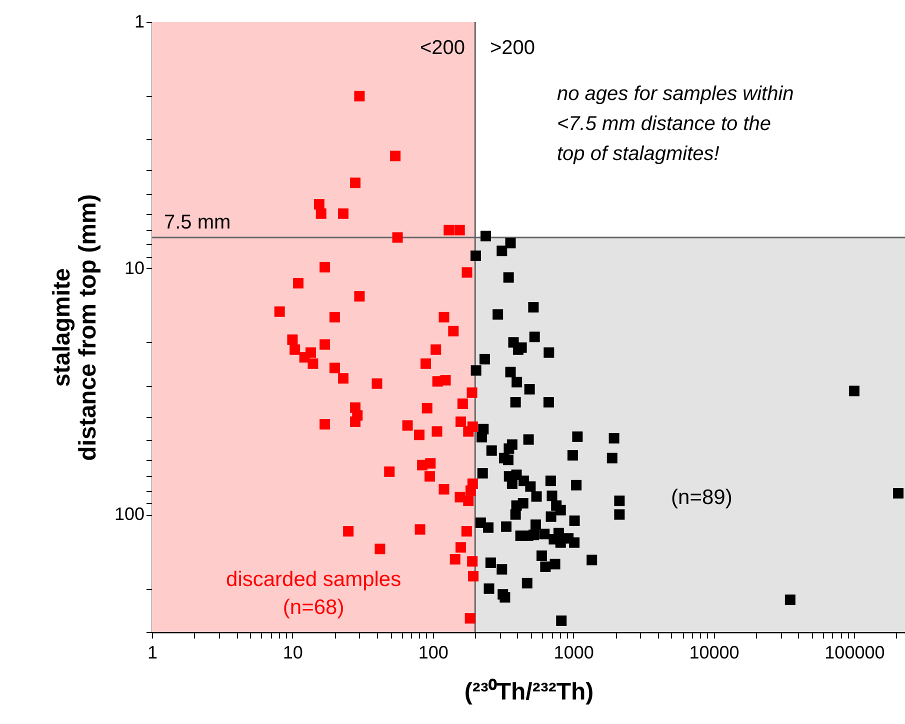  Describe the element at coordinates (574, 652) in the screenshot. I see `x-tick-label: 1000` at that location.